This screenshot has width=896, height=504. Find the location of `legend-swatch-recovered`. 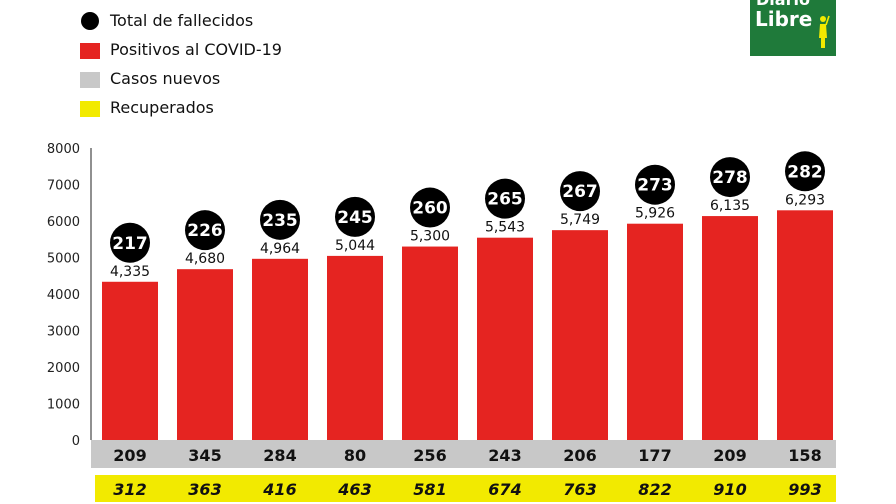

legend-swatch-recovered is located at coordinates (90, 109).